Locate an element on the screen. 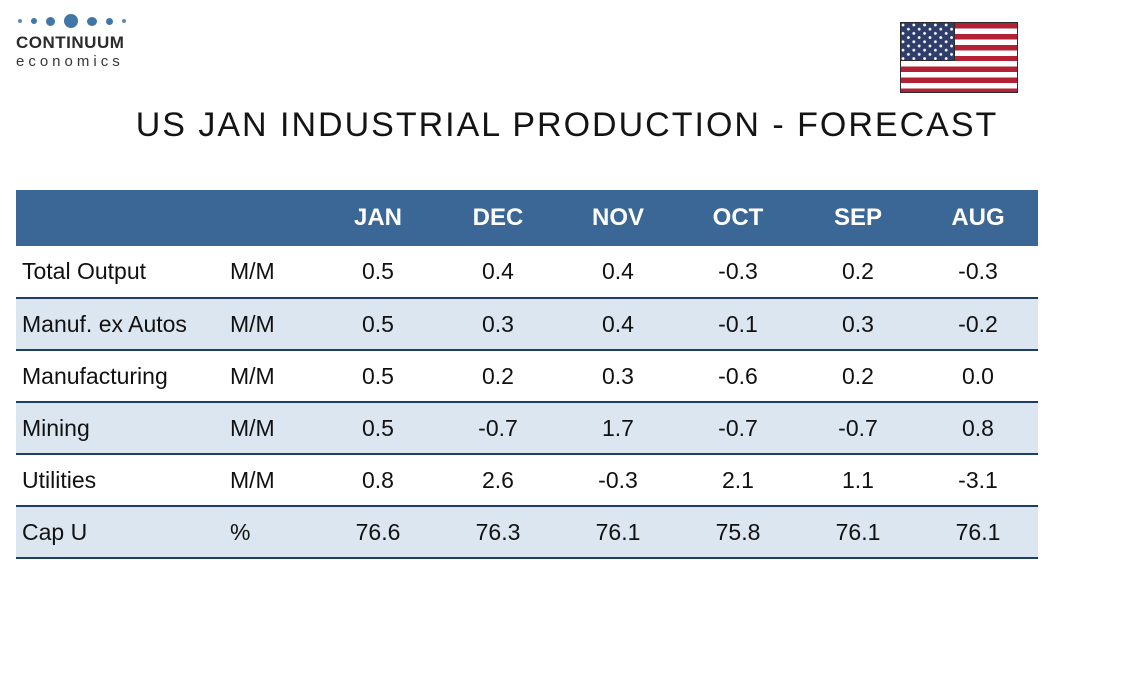 The width and height of the screenshot is (1134, 680). table-row: Cap U % 76.6 76.3 76.1 75.8 76.1 76.1 is located at coordinates (527, 532).